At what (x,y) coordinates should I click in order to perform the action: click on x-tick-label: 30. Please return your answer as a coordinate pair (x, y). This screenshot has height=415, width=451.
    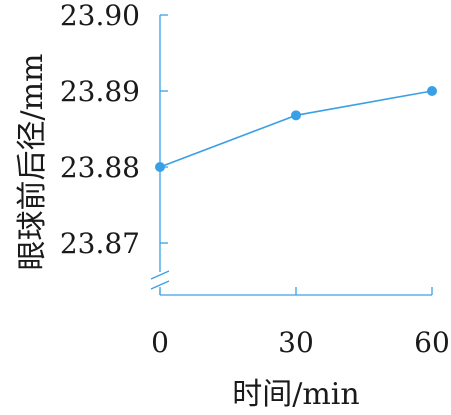
    Looking at the image, I should click on (296, 342).